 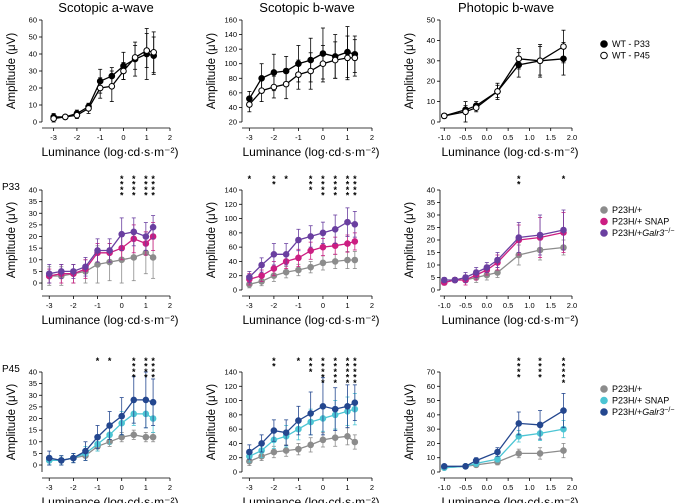 I want to click on legend-item: P23H/+, so click(x=621, y=210).